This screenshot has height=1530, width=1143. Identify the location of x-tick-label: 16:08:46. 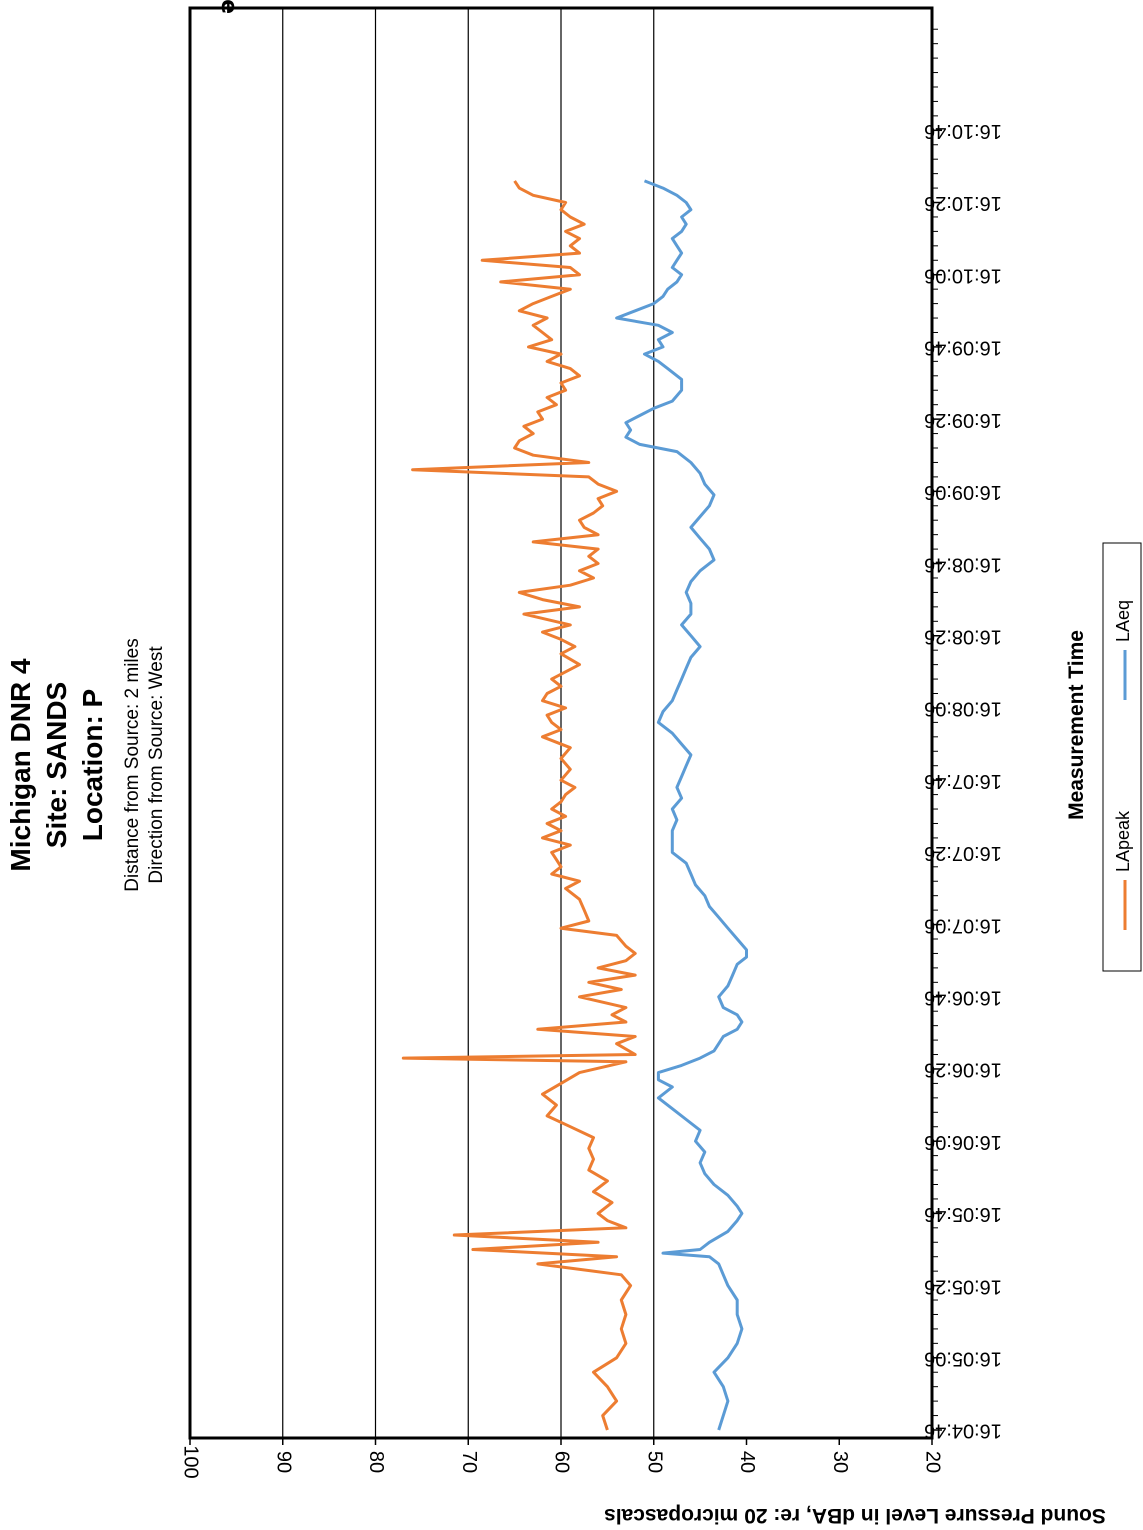
(963, 564).